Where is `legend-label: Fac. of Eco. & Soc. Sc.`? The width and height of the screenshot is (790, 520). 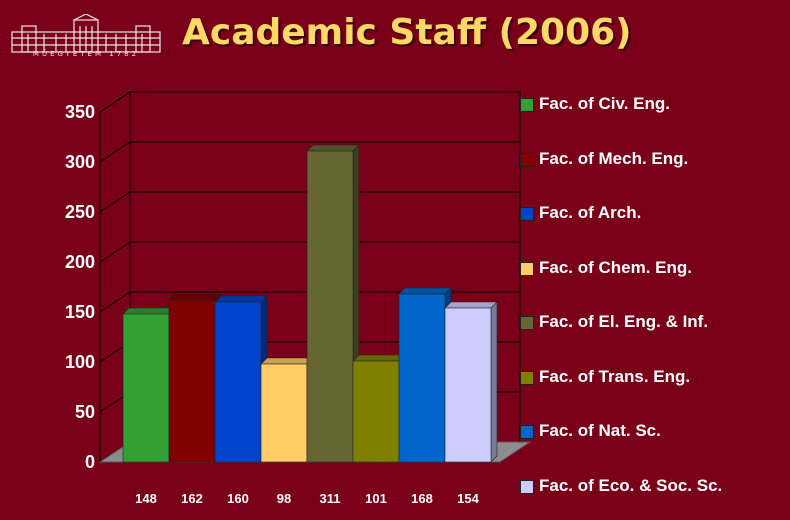
legend-label: Fac. of Eco. & Soc. Sc. is located at coordinates (631, 485).